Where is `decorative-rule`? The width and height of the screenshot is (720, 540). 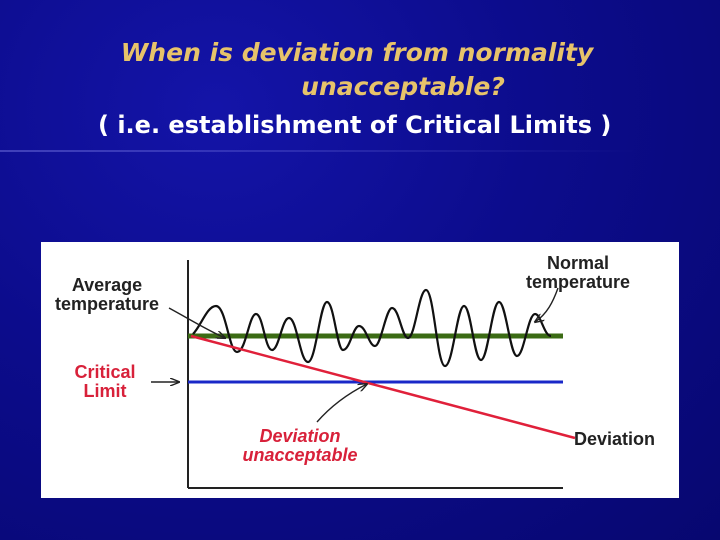 decorative-rule is located at coordinates (320, 151).